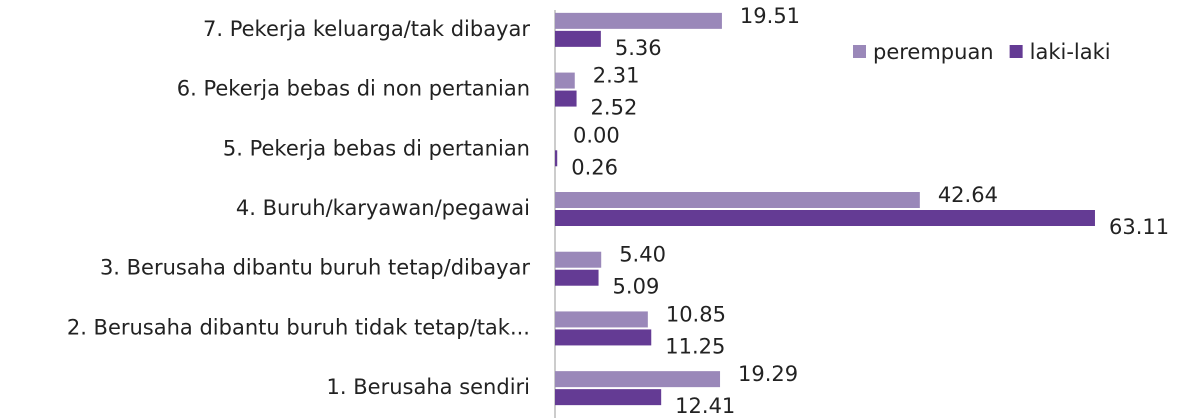 The width and height of the screenshot is (1190, 418). Describe the element at coordinates (1070, 52) in the screenshot. I see `legend-label: laki-laki` at that location.